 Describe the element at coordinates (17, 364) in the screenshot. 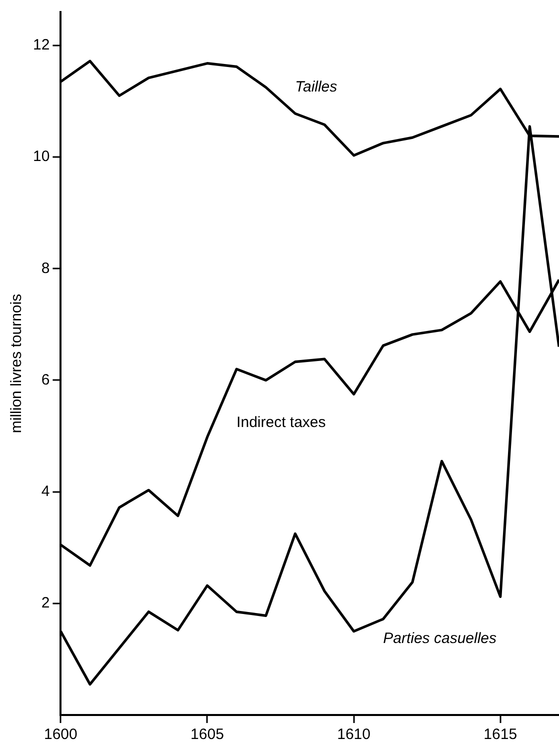

I see `y-axis-title: million livres tournois` at that location.